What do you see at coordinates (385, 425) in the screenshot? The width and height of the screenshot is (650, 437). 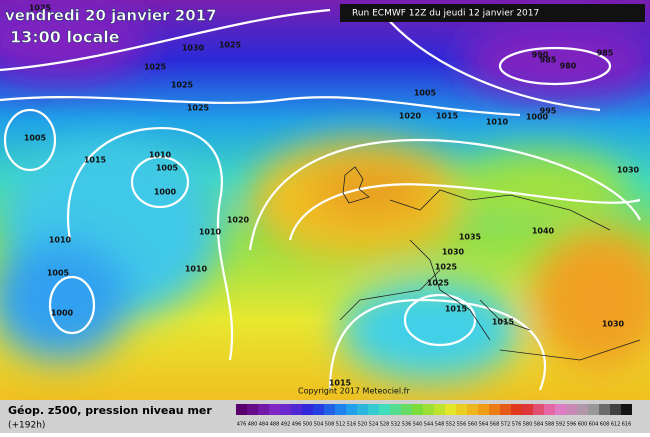 I see `scale-label: 528` at bounding box center [385, 425].